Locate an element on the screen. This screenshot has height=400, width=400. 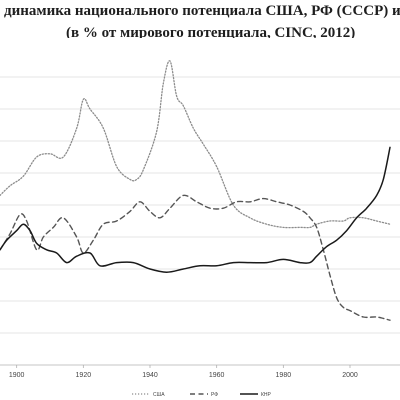
legend-label-2: РФ is located at coordinates (214, 395).